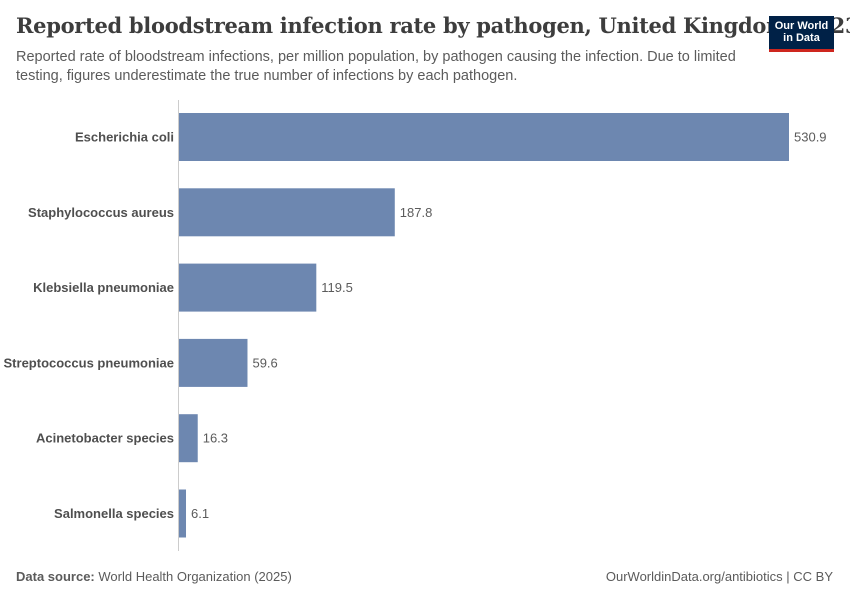  I want to click on category-label: Acinetobacter species, so click(105, 438).